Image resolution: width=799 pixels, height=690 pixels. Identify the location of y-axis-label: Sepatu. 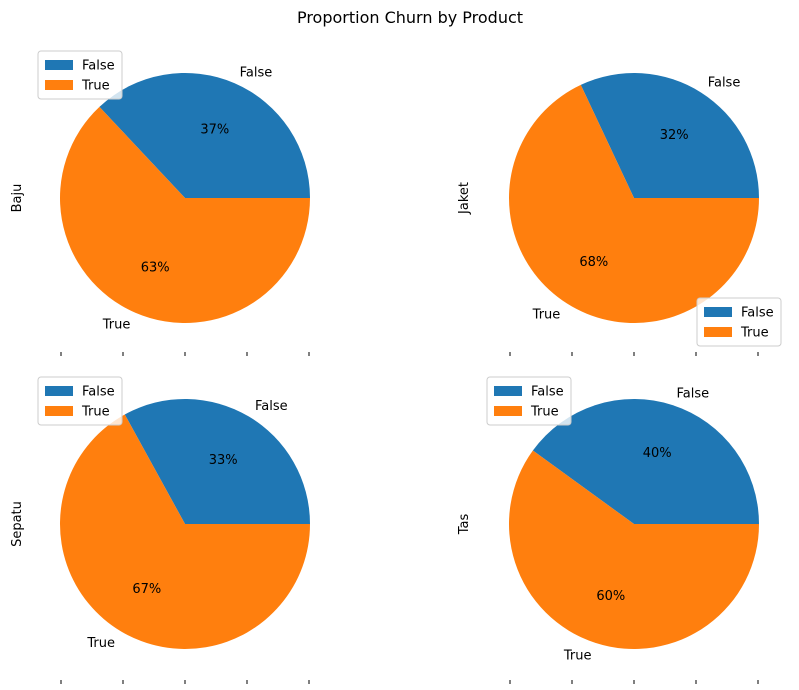
(17, 524).